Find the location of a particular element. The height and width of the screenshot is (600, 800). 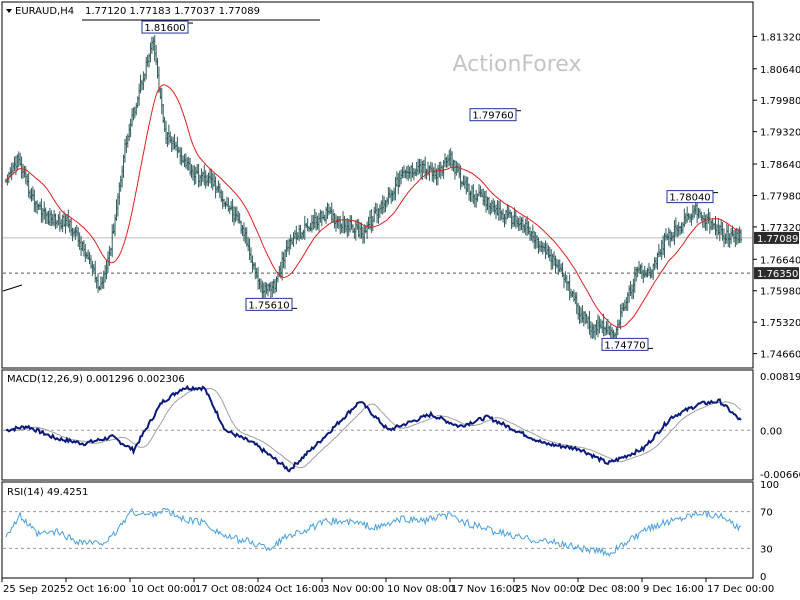

ohlc-label: 1.77120 1.77183 1.77037 1.77089 is located at coordinates (172, 11).